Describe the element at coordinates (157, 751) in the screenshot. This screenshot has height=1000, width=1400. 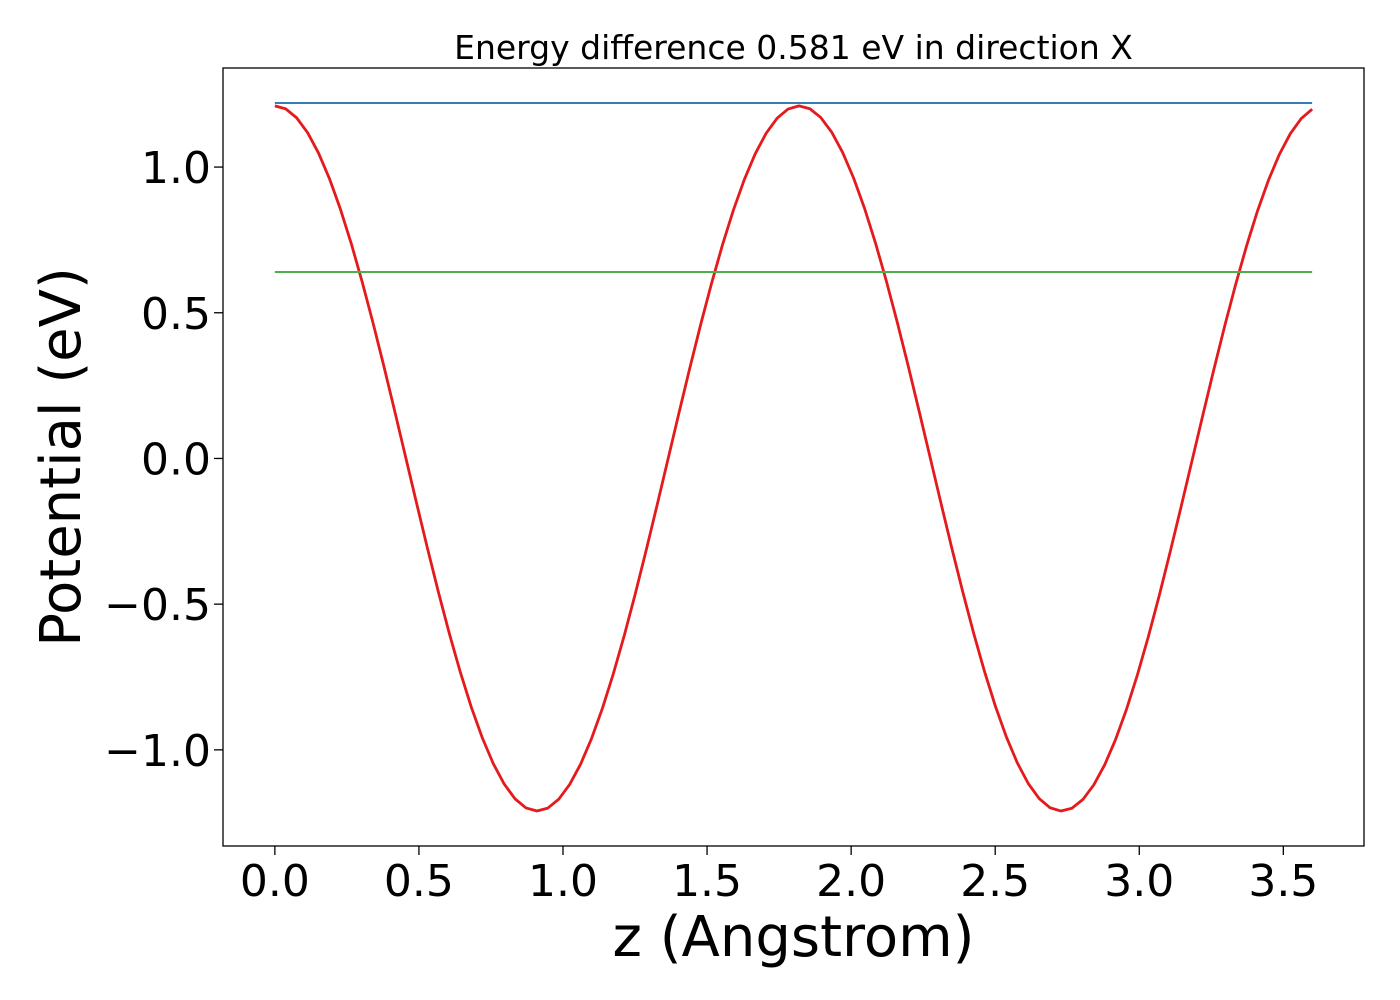
I see `y-tick-label: −1.0` at that location.